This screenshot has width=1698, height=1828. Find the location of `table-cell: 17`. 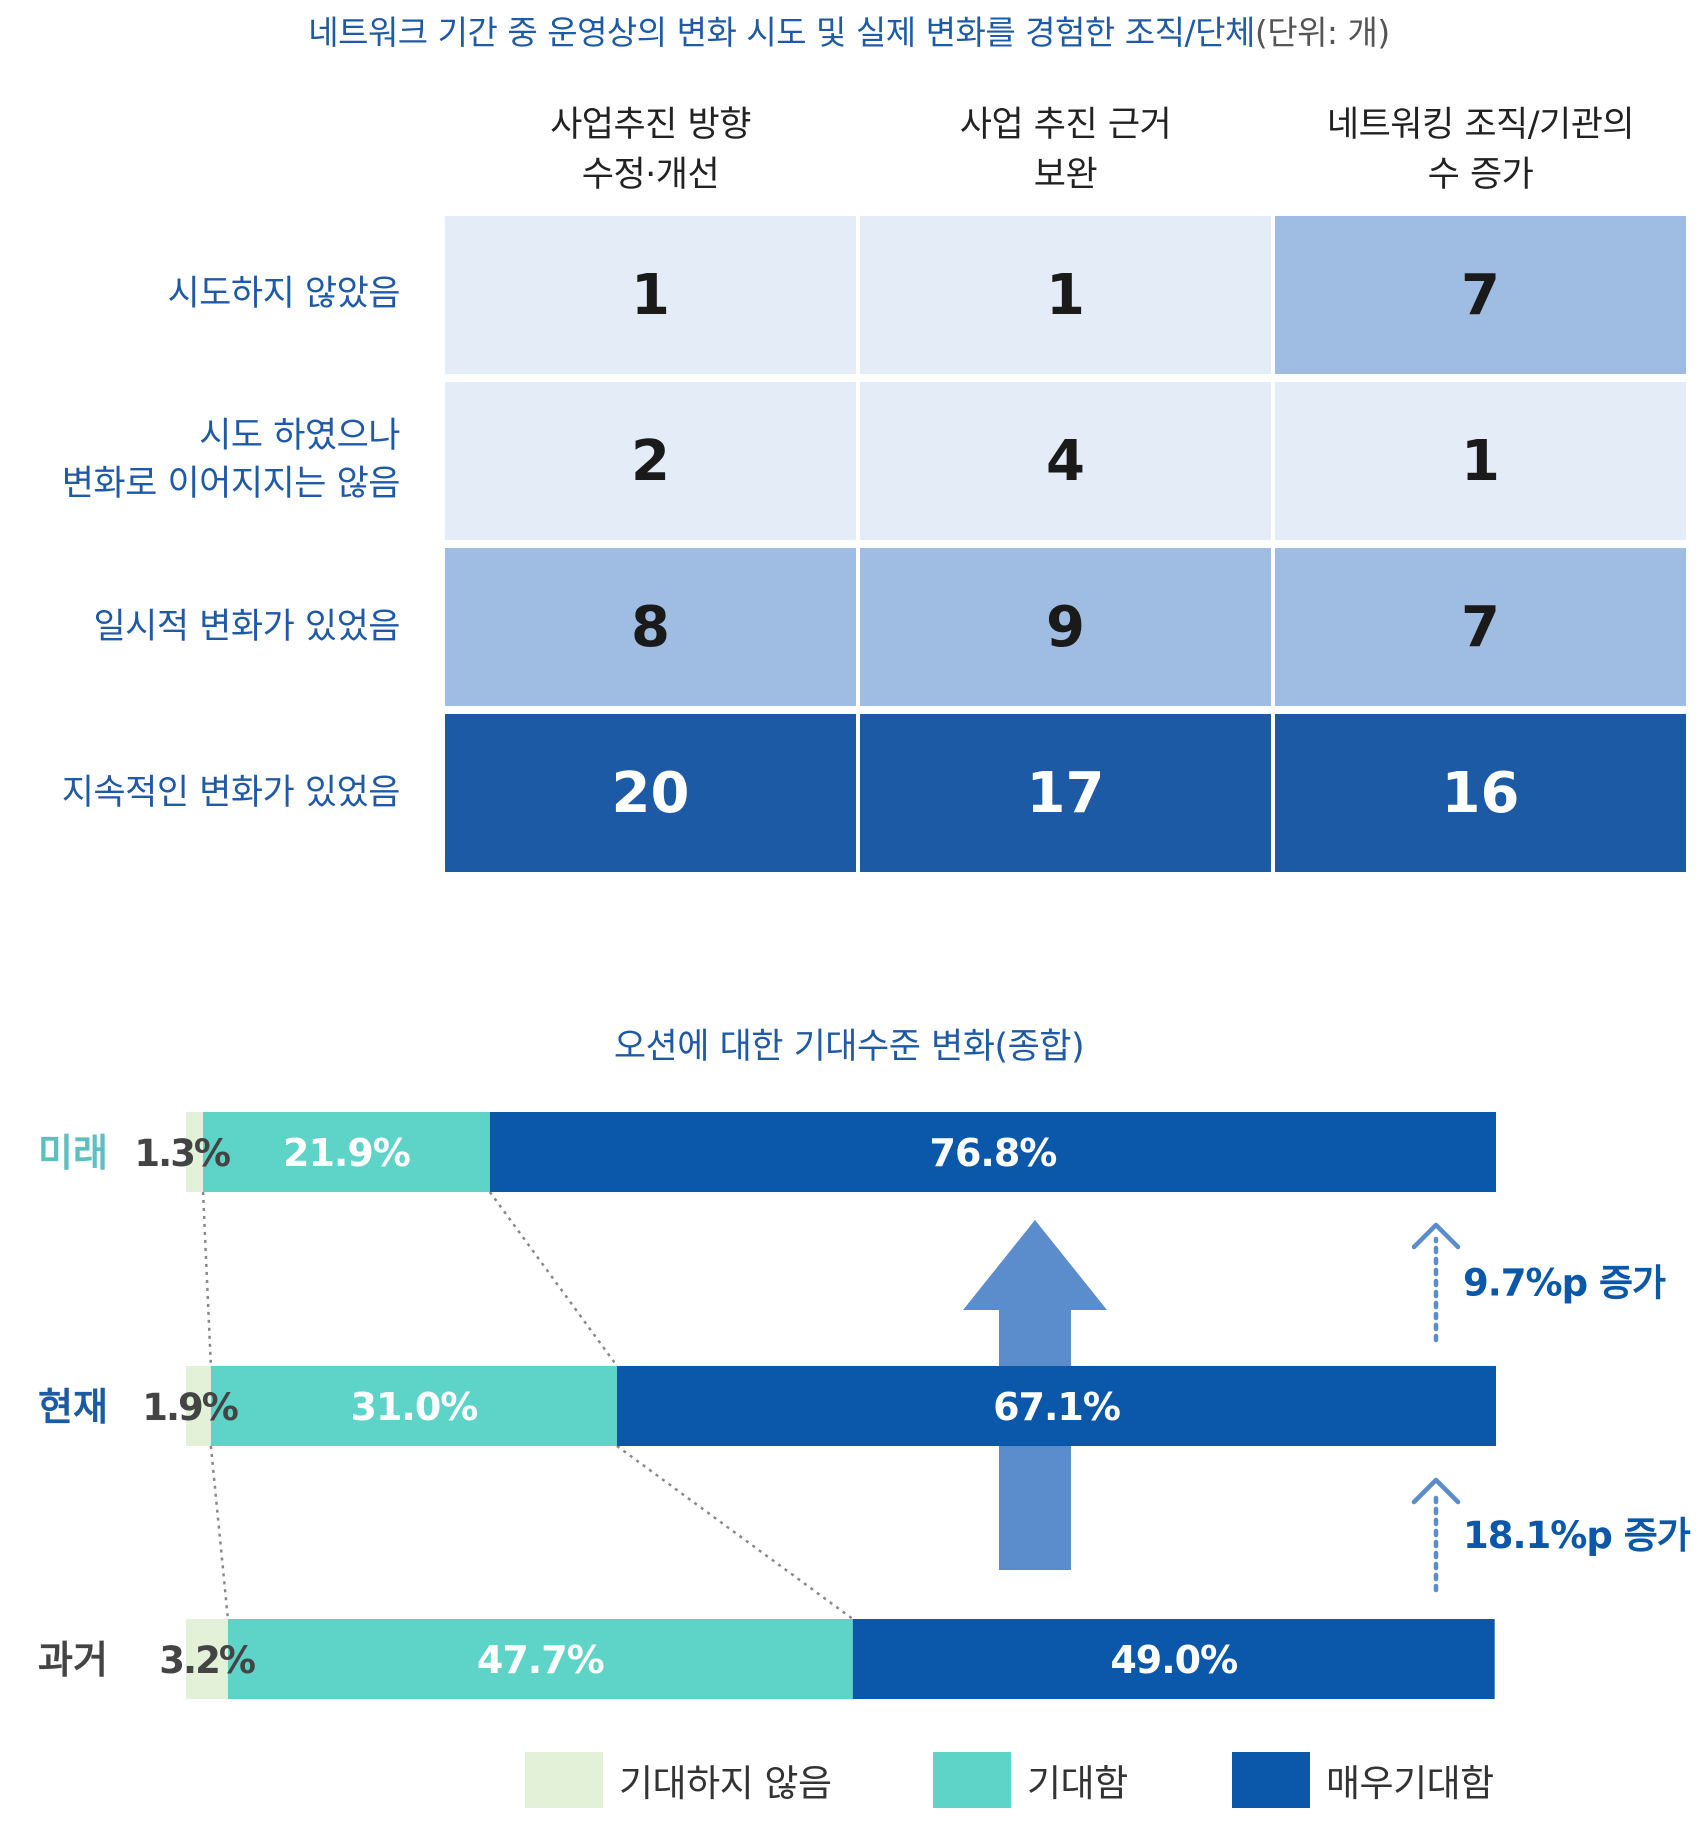

table-cell: 17 is located at coordinates (1065, 793).